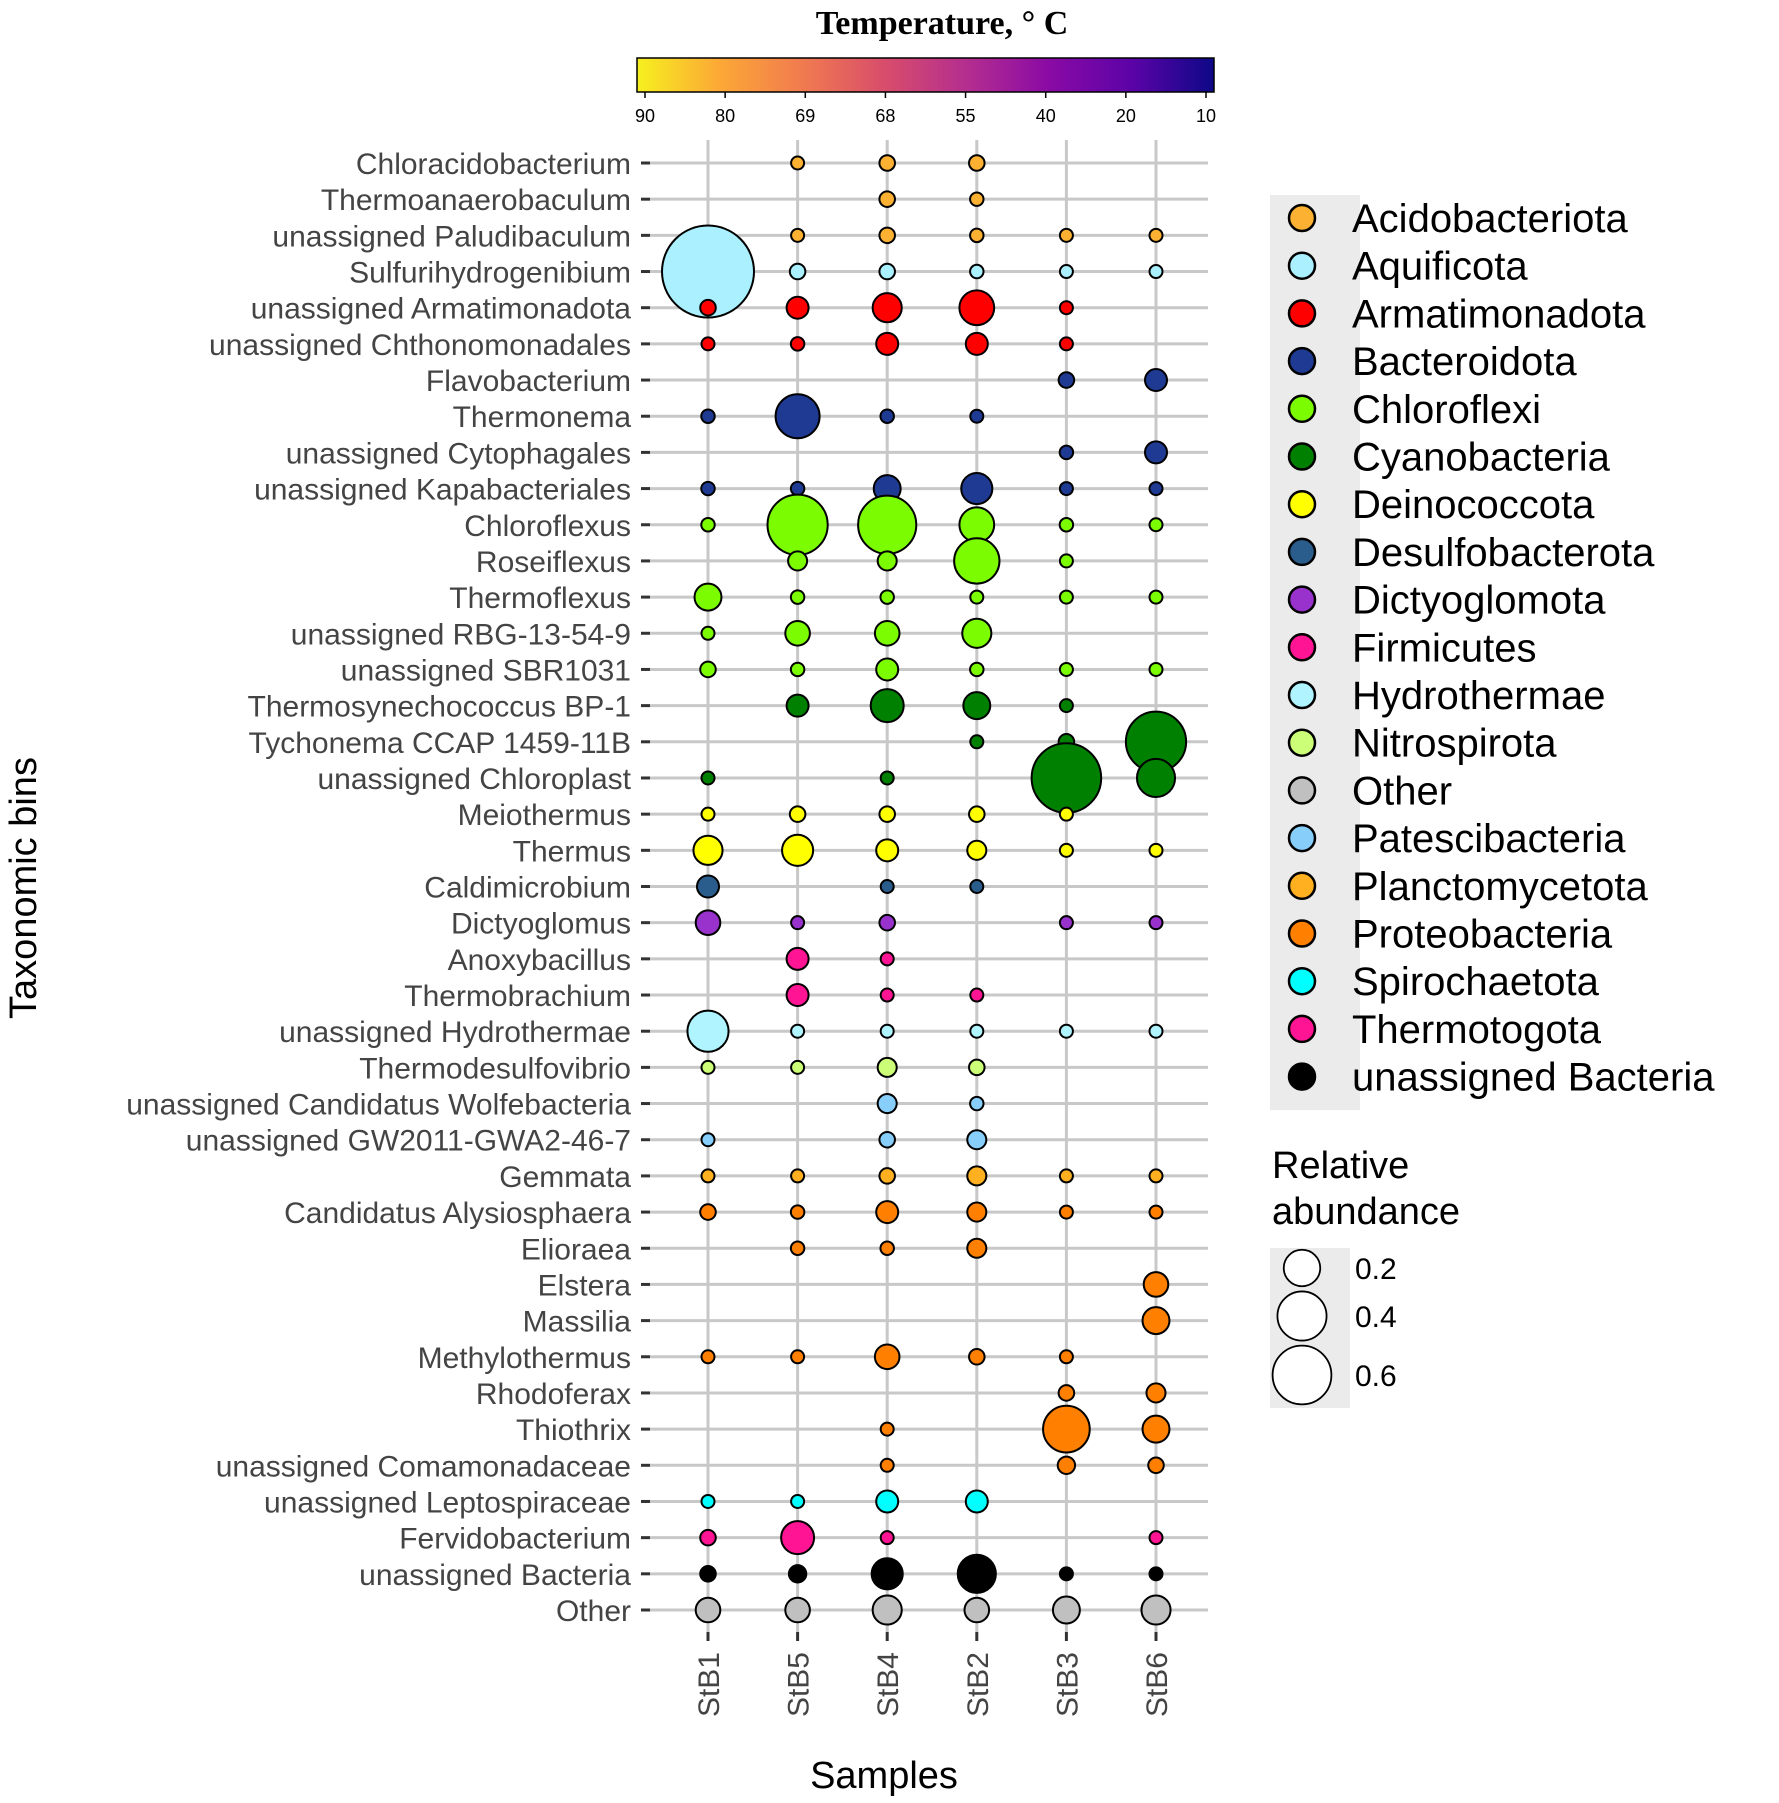  Describe the element at coordinates (1206, 116) in the screenshot. I see `colorbar-tick-label: 10` at that location.